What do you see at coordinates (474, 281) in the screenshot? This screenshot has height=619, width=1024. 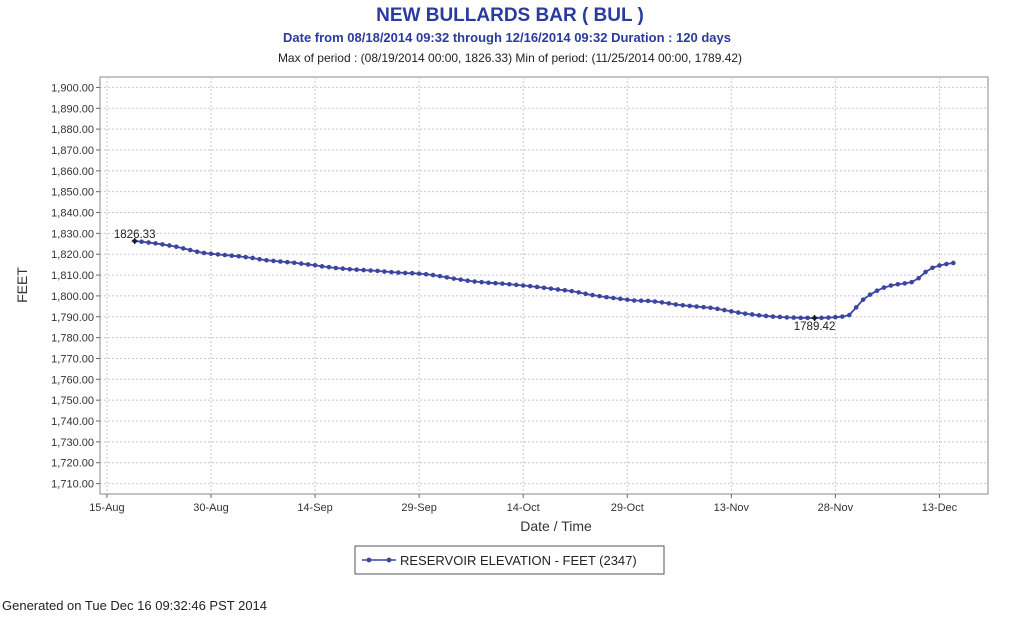 I see `annotations: 1826.33 1789.42` at bounding box center [474, 281].